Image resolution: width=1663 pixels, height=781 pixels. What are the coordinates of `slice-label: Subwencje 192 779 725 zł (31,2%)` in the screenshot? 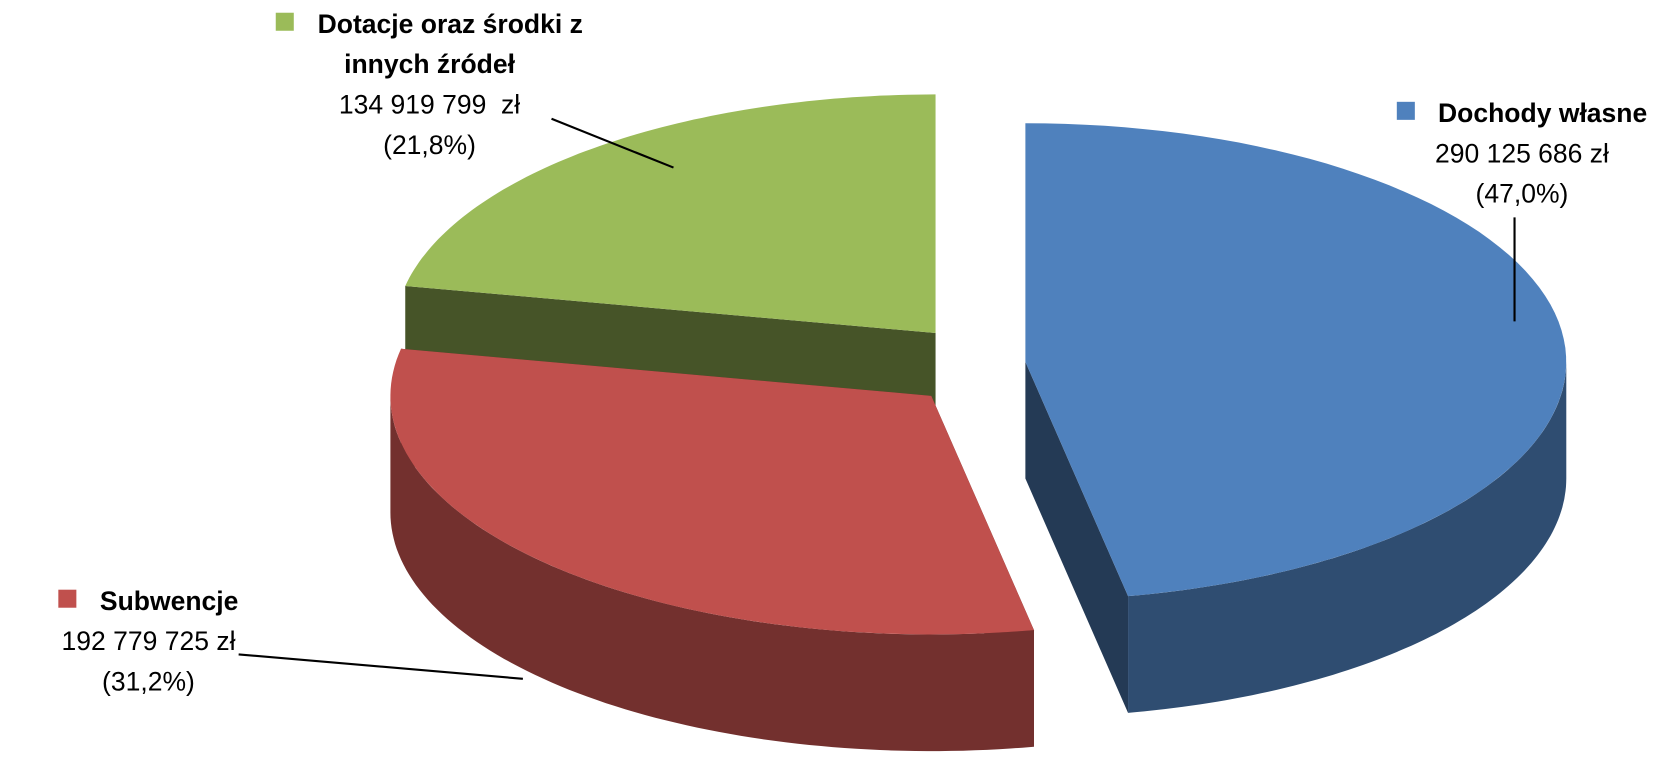 It's located at (148, 641).